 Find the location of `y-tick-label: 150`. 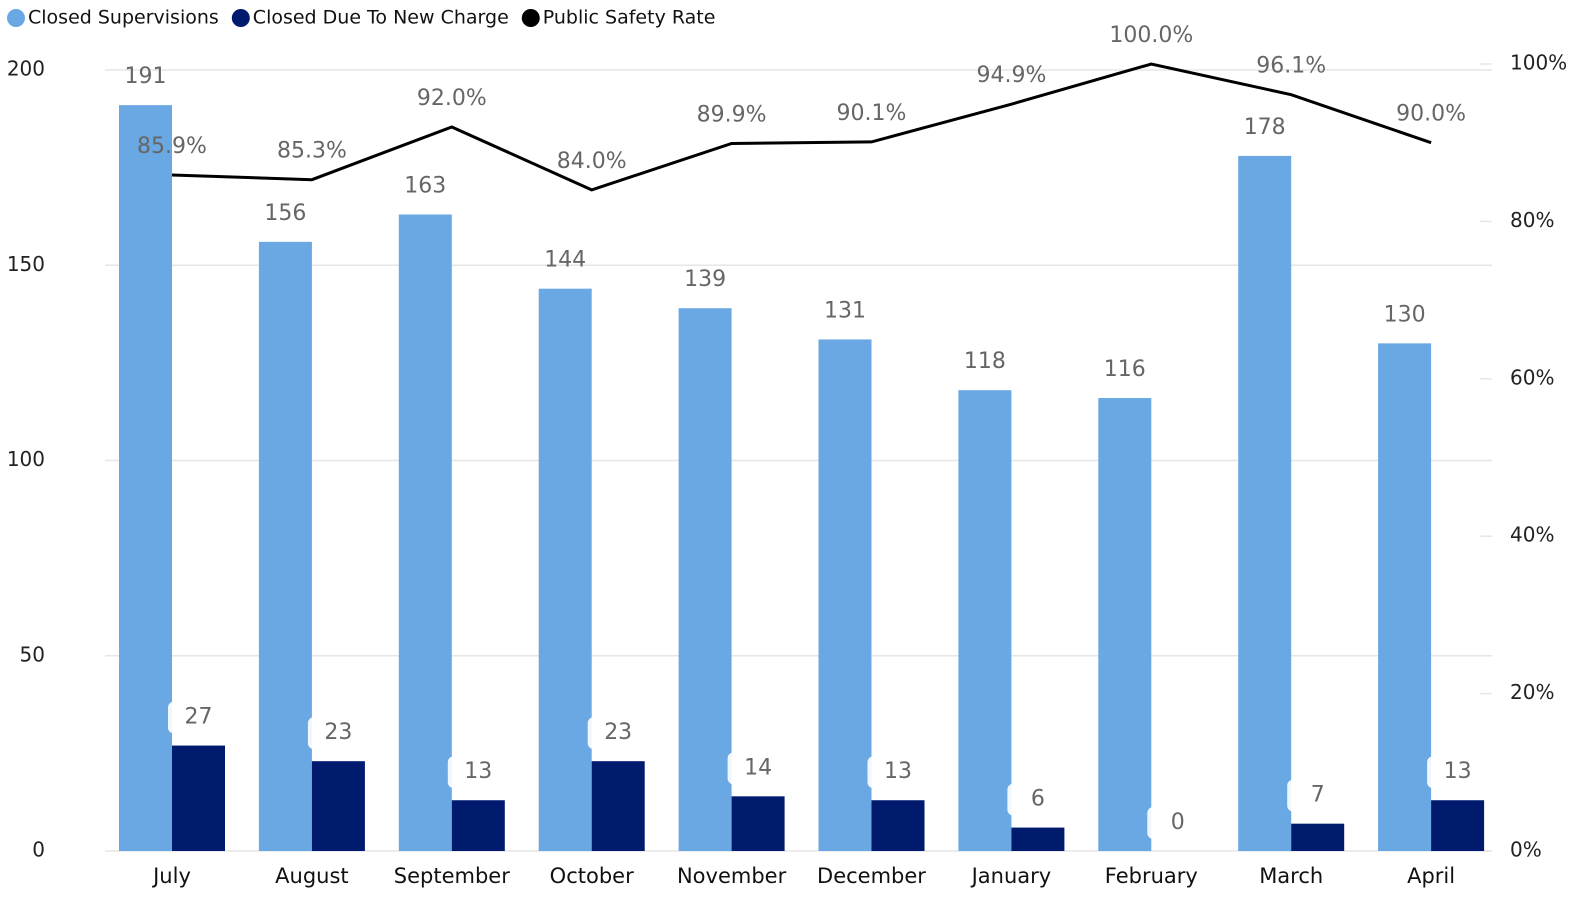

y-tick-label: 150 is located at coordinates (26, 264).